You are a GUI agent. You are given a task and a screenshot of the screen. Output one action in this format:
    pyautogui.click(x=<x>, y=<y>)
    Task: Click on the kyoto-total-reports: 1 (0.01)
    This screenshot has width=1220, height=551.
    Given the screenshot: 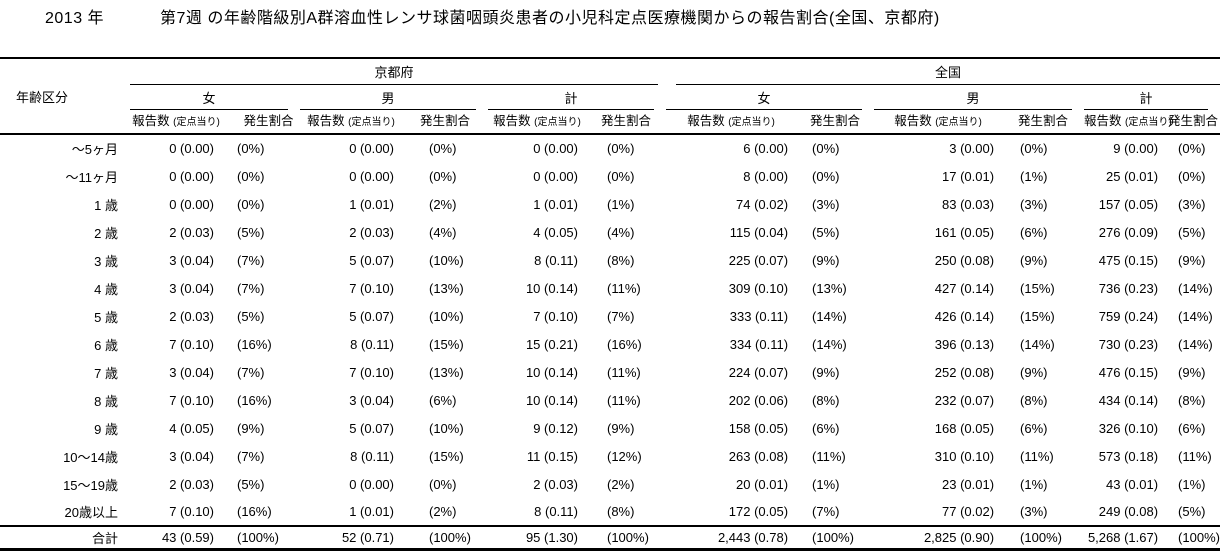 What is the action you would take?
    pyautogui.click(x=555, y=204)
    